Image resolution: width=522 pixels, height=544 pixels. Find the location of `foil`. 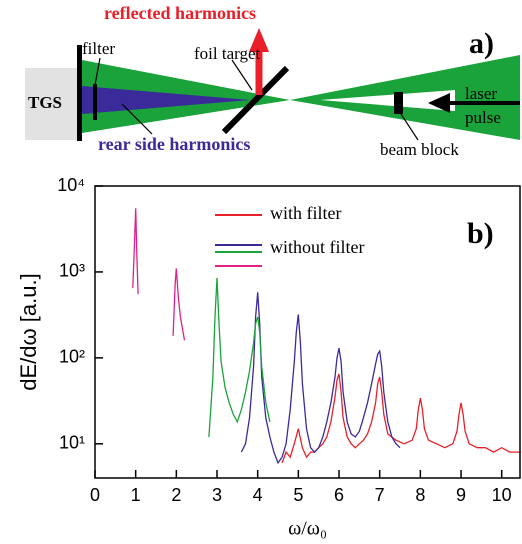

foil is located at coordinates (255, 100).